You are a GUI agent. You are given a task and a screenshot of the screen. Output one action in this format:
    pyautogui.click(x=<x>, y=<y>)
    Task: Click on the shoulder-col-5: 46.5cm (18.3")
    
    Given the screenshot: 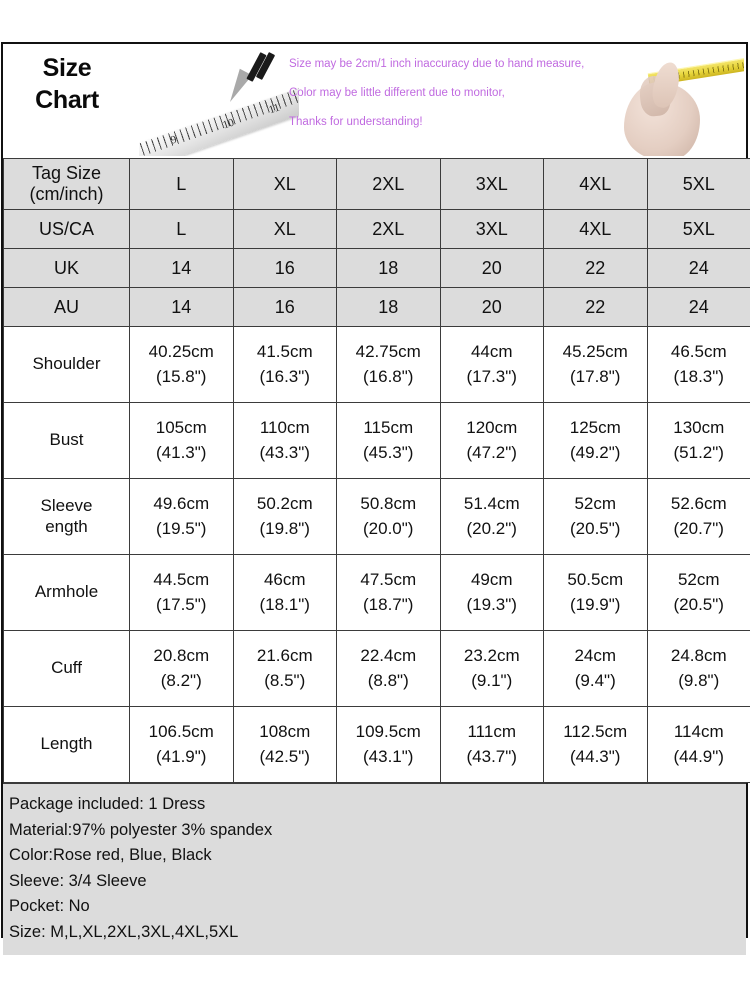 What is the action you would take?
    pyautogui.click(x=698, y=364)
    